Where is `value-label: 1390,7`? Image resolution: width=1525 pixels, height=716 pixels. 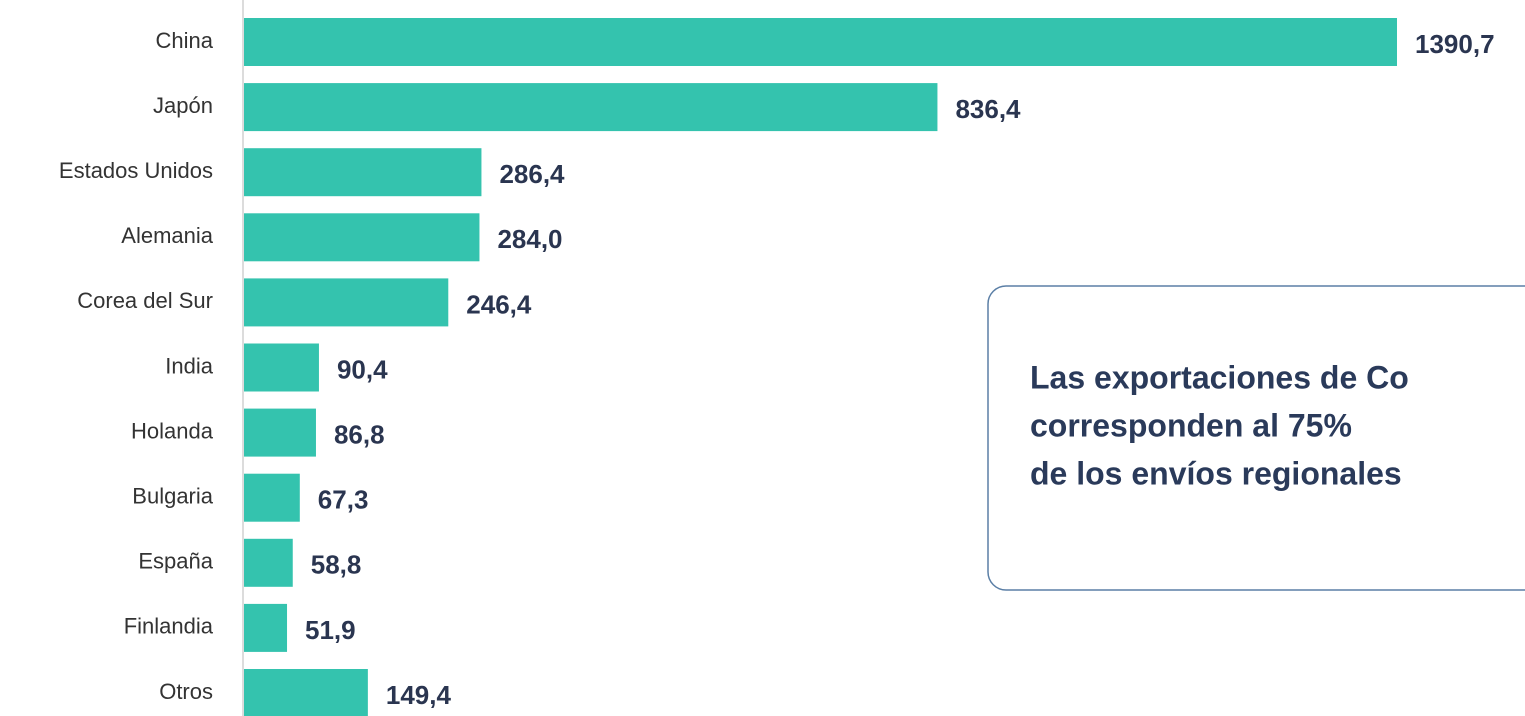
value-label: 1390,7 is located at coordinates (1455, 44).